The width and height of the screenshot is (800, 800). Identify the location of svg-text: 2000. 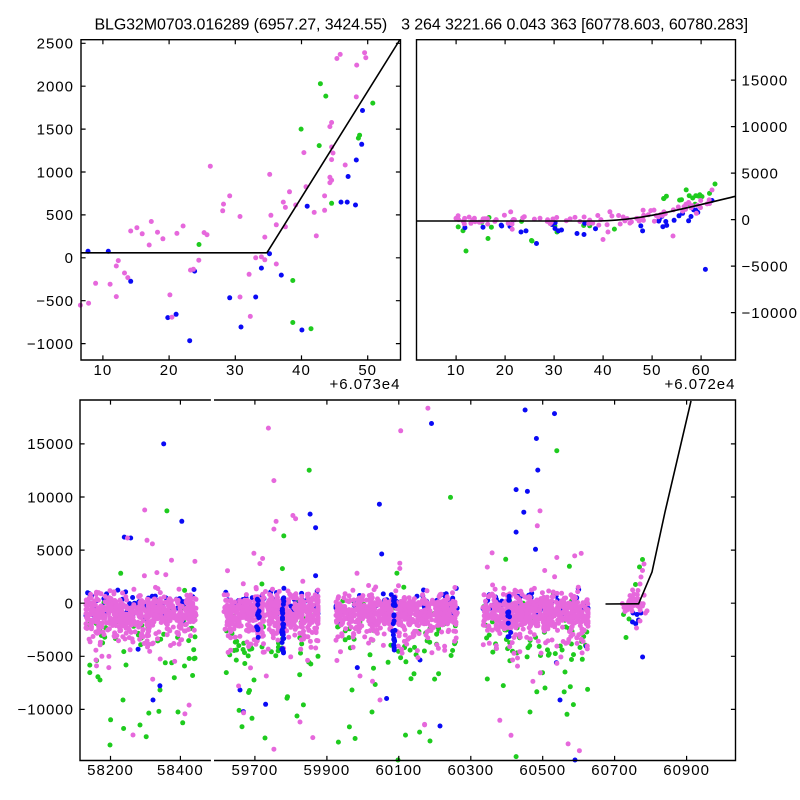
(55, 87).